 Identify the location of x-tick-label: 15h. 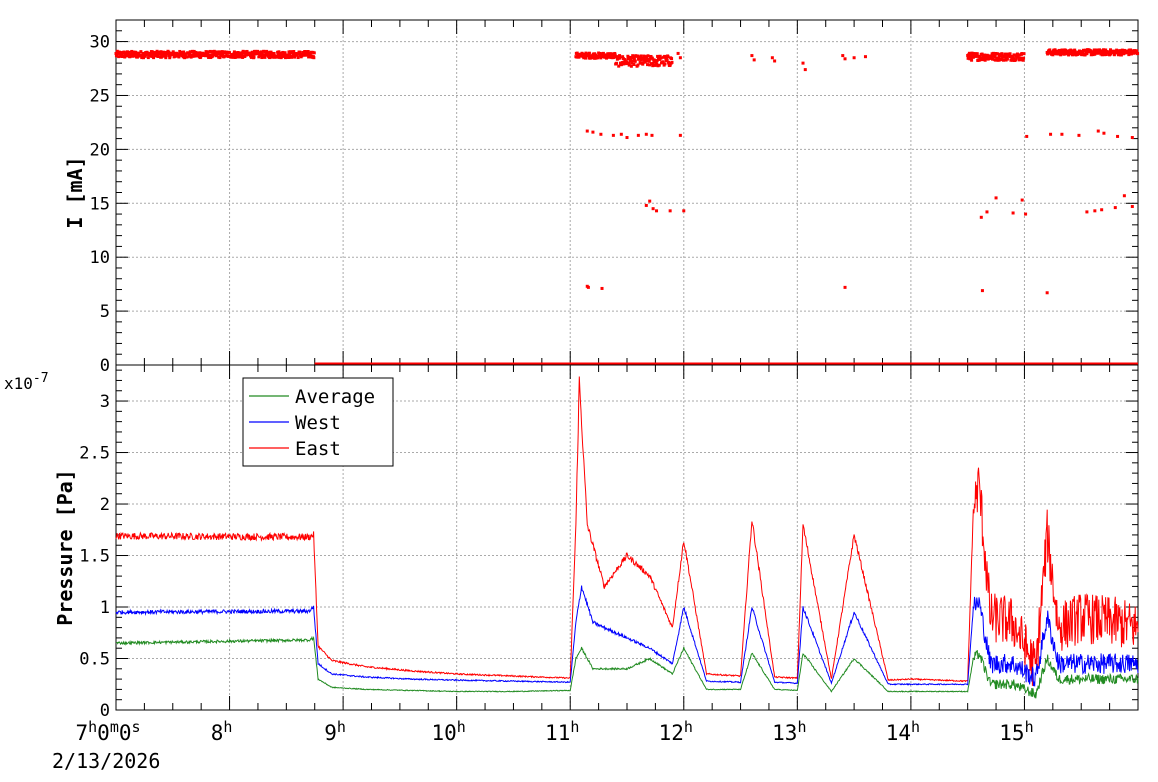
(1016, 731).